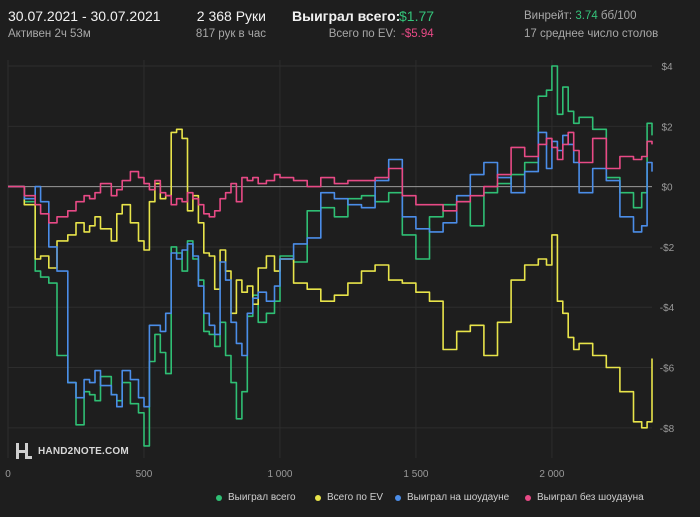 The width and height of the screenshot is (700, 517). Describe the element at coordinates (667, 369) in the screenshot. I see `y-tick-label: -$6` at that location.